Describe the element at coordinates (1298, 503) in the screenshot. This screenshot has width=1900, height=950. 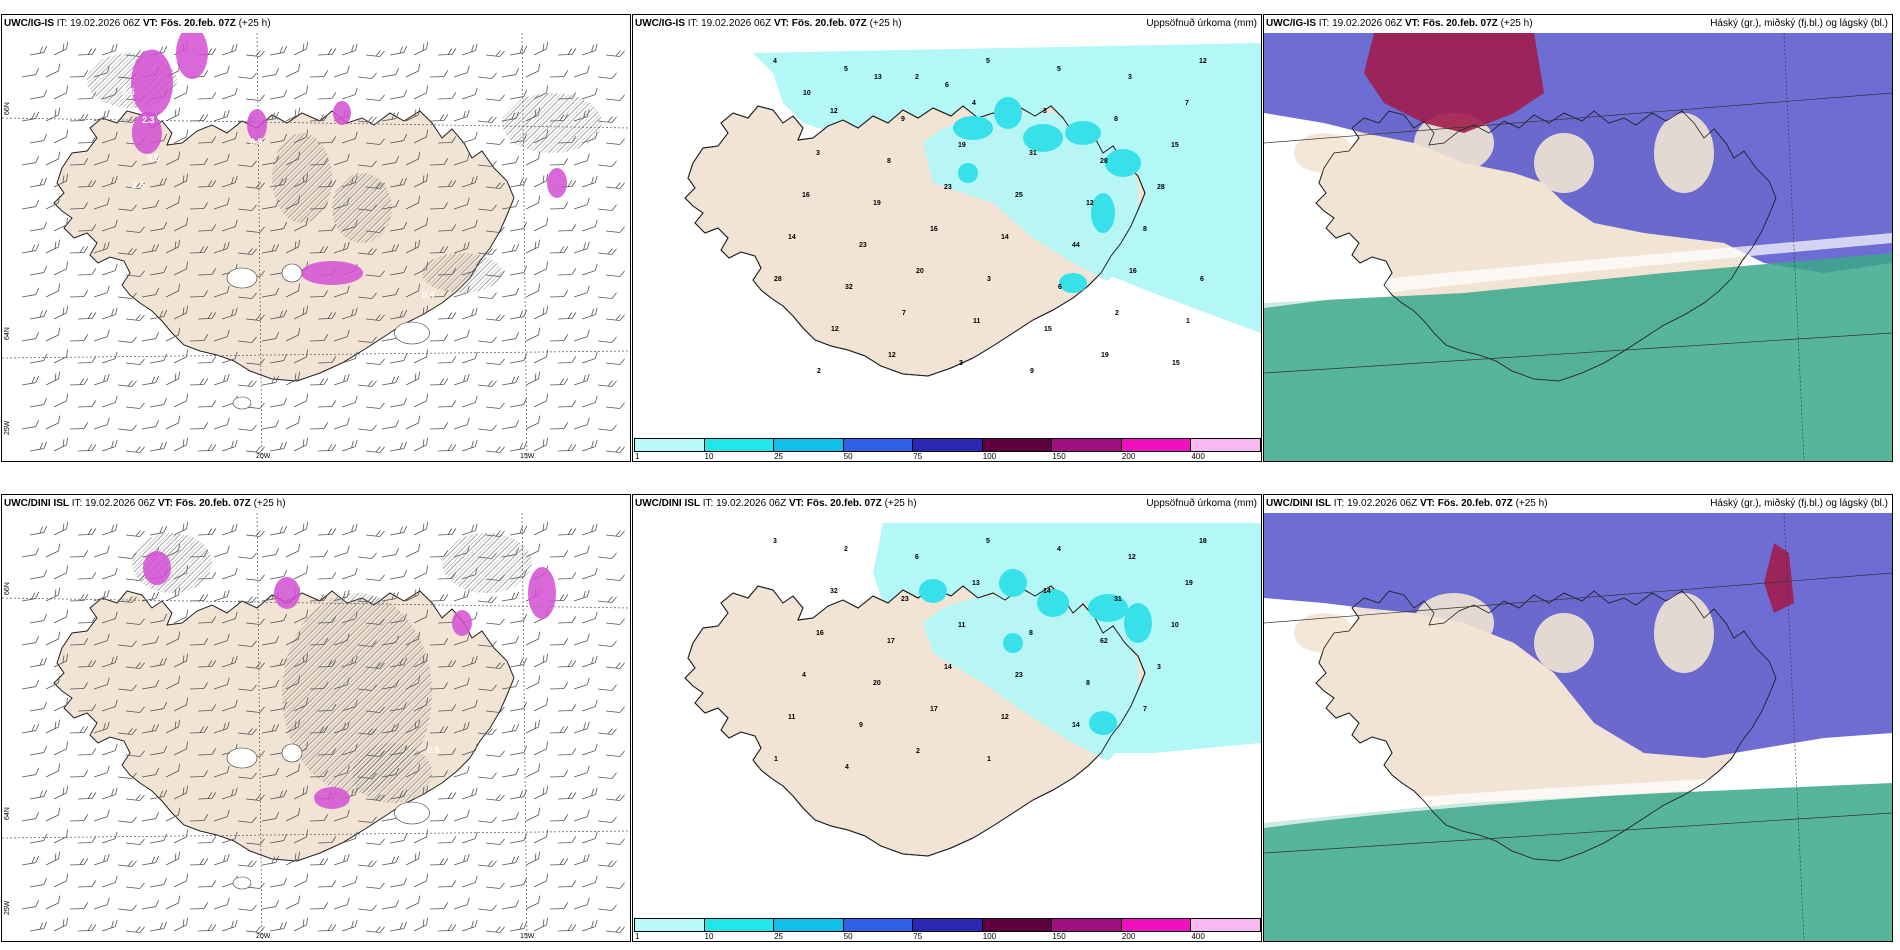
I see `model-name: UWC/DINI ISL` at that location.